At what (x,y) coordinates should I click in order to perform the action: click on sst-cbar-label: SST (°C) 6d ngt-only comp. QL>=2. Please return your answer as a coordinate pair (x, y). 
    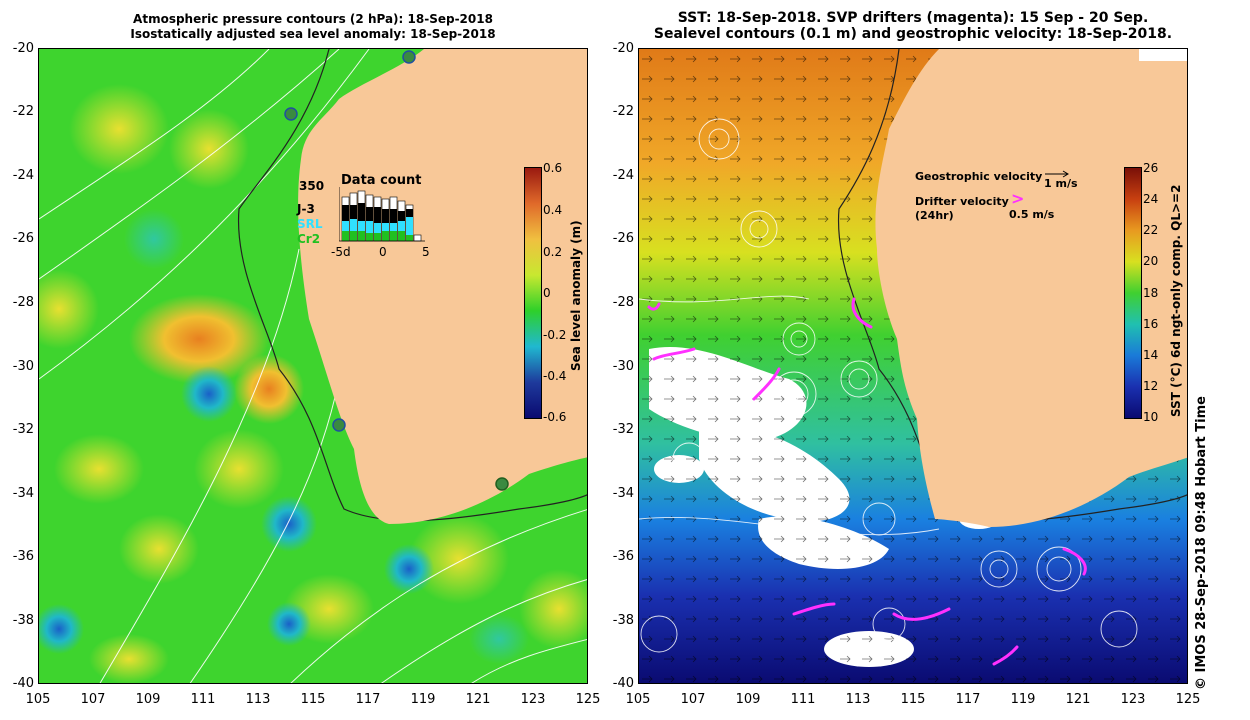
    Looking at the image, I should click on (1176, 300).